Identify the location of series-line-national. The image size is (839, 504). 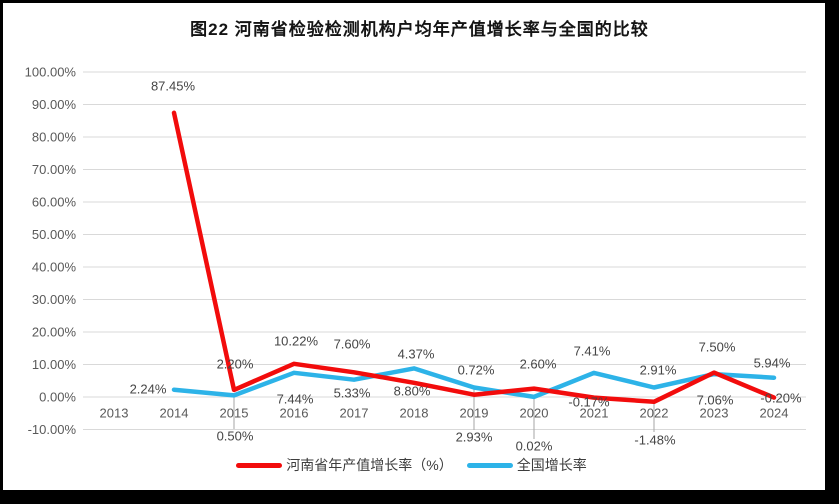
(474, 383).